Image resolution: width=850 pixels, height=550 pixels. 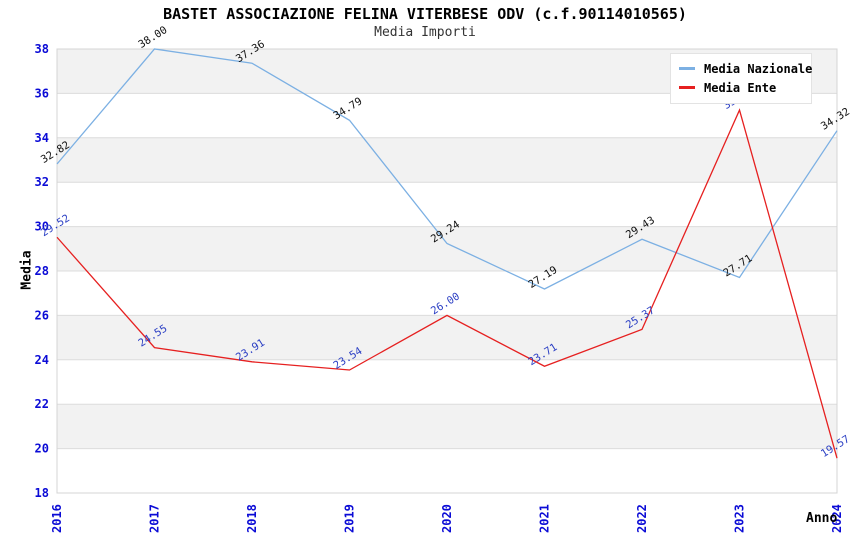 I want to click on x-tick-label: 2020, so click(x=447, y=518).